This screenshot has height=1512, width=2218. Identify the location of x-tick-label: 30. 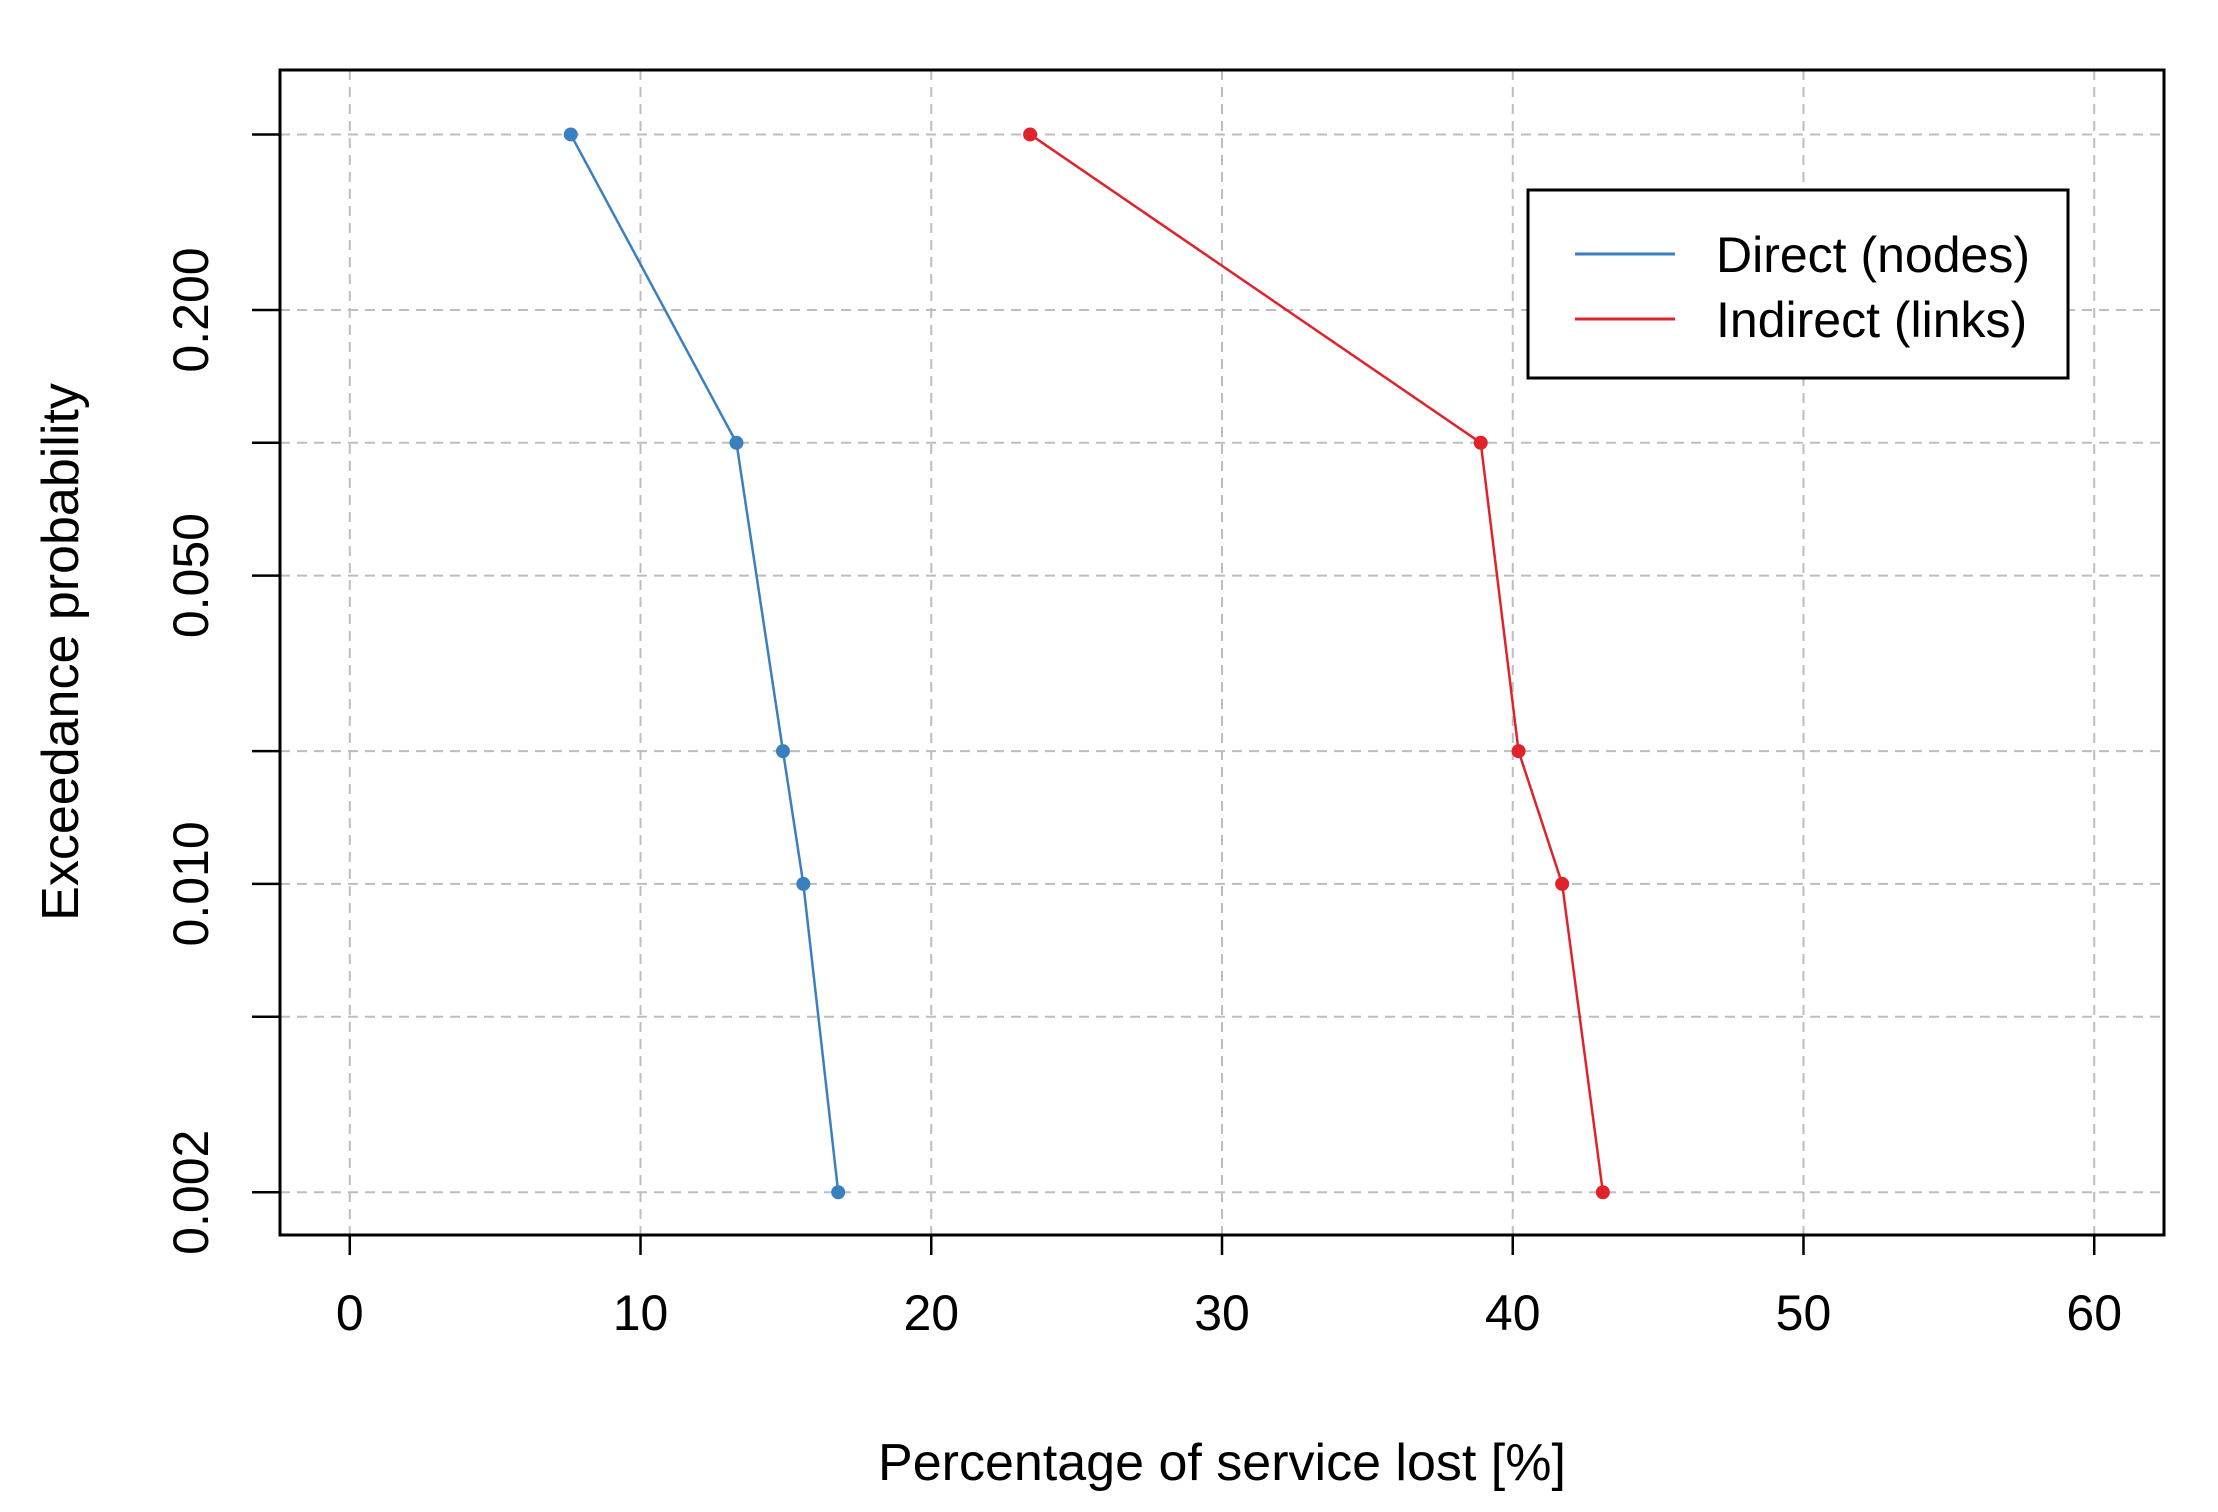
(1222, 1313).